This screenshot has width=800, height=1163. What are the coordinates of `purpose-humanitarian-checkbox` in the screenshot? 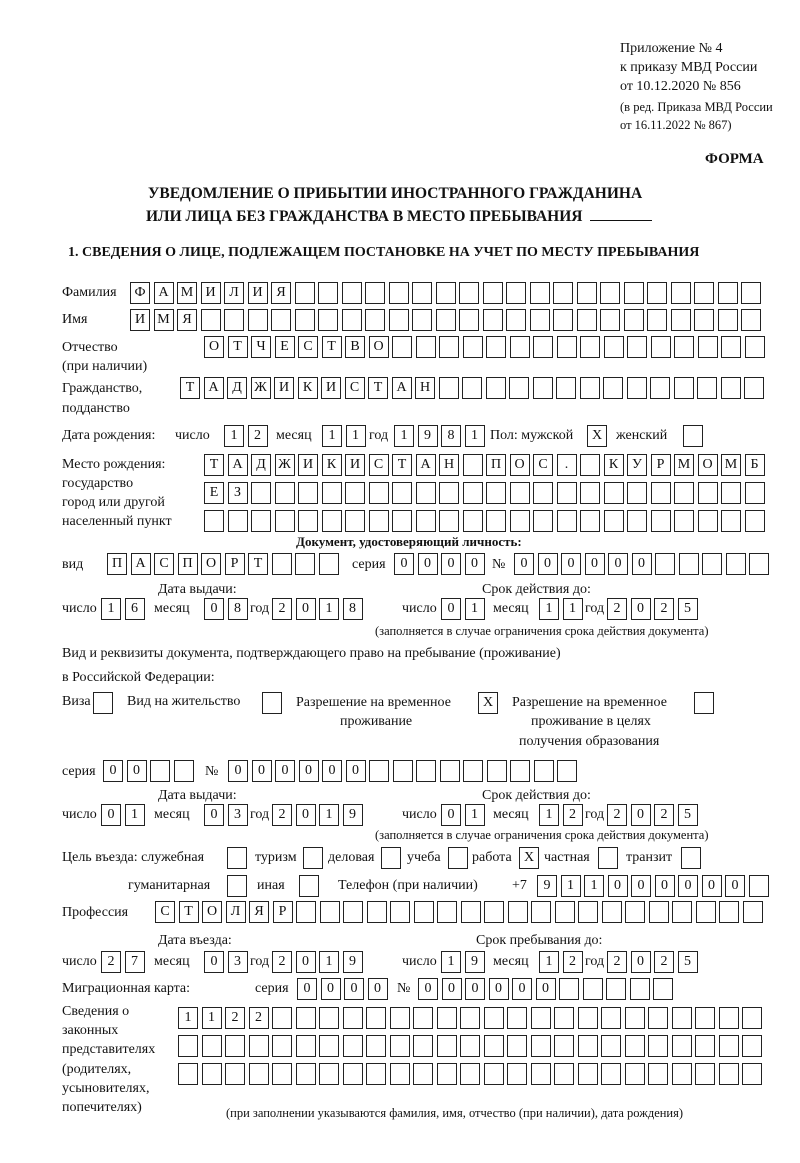 It's located at (239, 886).